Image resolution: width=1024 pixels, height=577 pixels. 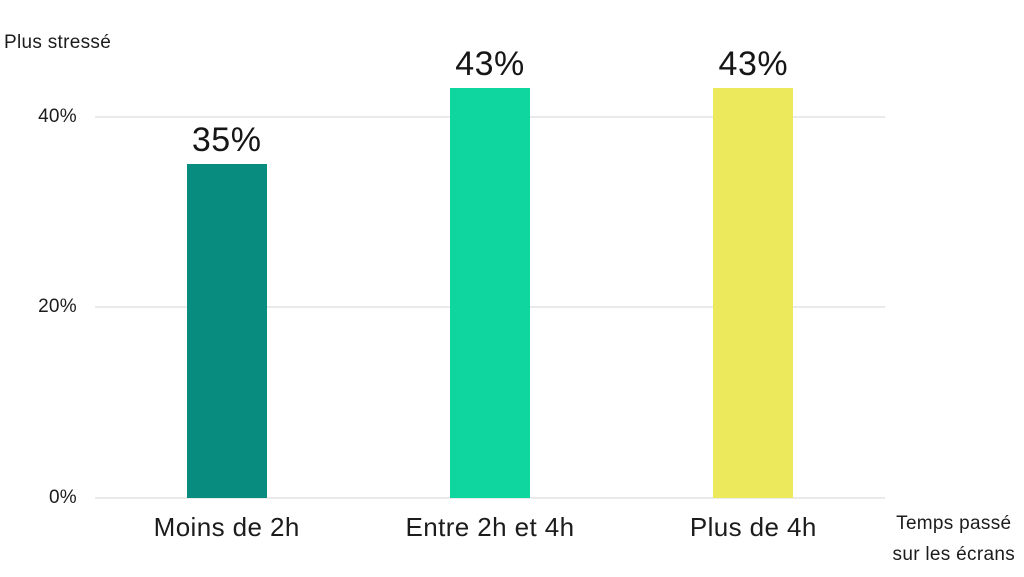 I want to click on category-label: Entre 2h et 4h, so click(x=490, y=527).